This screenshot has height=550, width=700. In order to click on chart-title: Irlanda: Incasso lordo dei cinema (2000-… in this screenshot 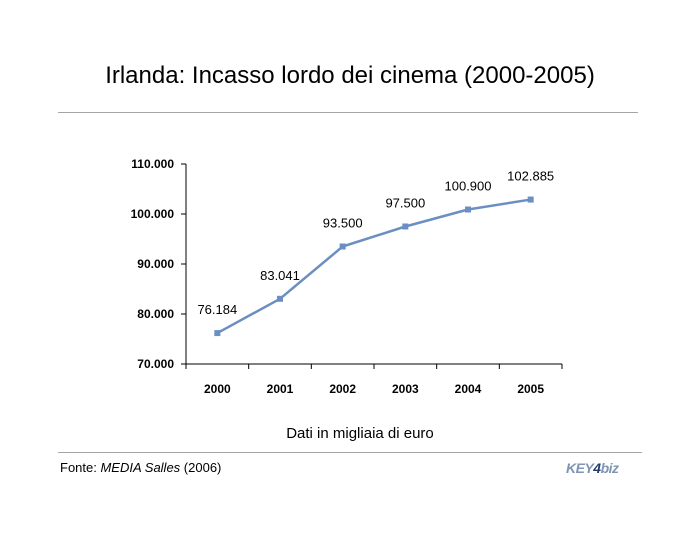, I will do `click(350, 75)`.